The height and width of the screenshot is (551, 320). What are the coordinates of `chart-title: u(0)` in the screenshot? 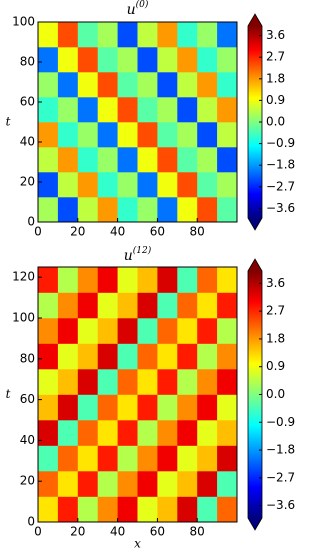 It's located at (138, 9).